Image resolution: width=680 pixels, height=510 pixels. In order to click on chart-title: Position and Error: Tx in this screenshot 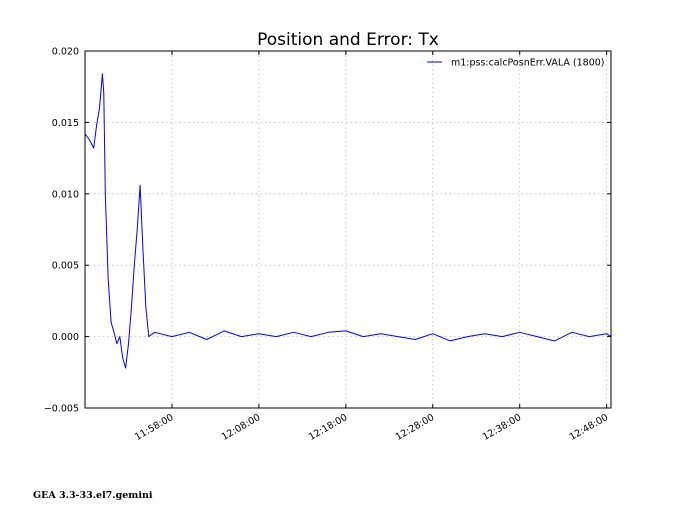, I will do `click(348, 40)`.